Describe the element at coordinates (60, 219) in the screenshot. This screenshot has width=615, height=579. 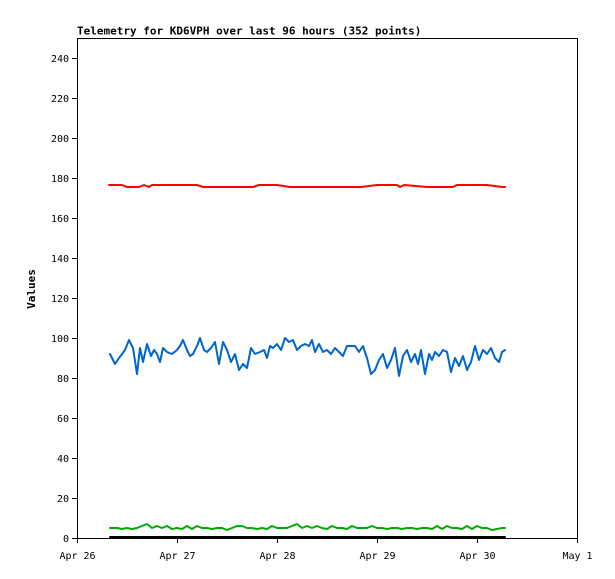
I see `y-tick-label: 160` at that location.